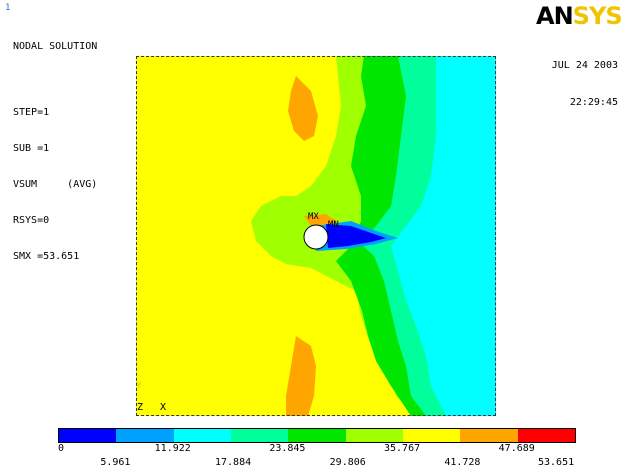  I want to click on window-number: 1, so click(8, 8).